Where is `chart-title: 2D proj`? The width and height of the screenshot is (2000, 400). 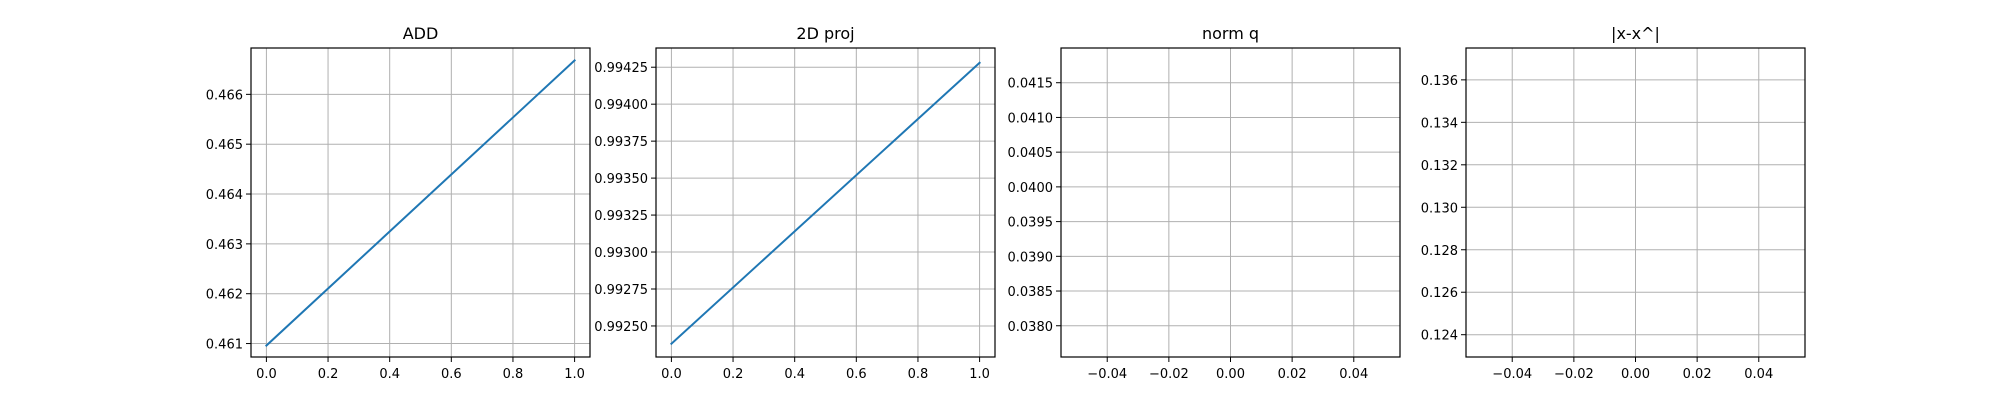 chart-title: 2D proj is located at coordinates (825, 33).